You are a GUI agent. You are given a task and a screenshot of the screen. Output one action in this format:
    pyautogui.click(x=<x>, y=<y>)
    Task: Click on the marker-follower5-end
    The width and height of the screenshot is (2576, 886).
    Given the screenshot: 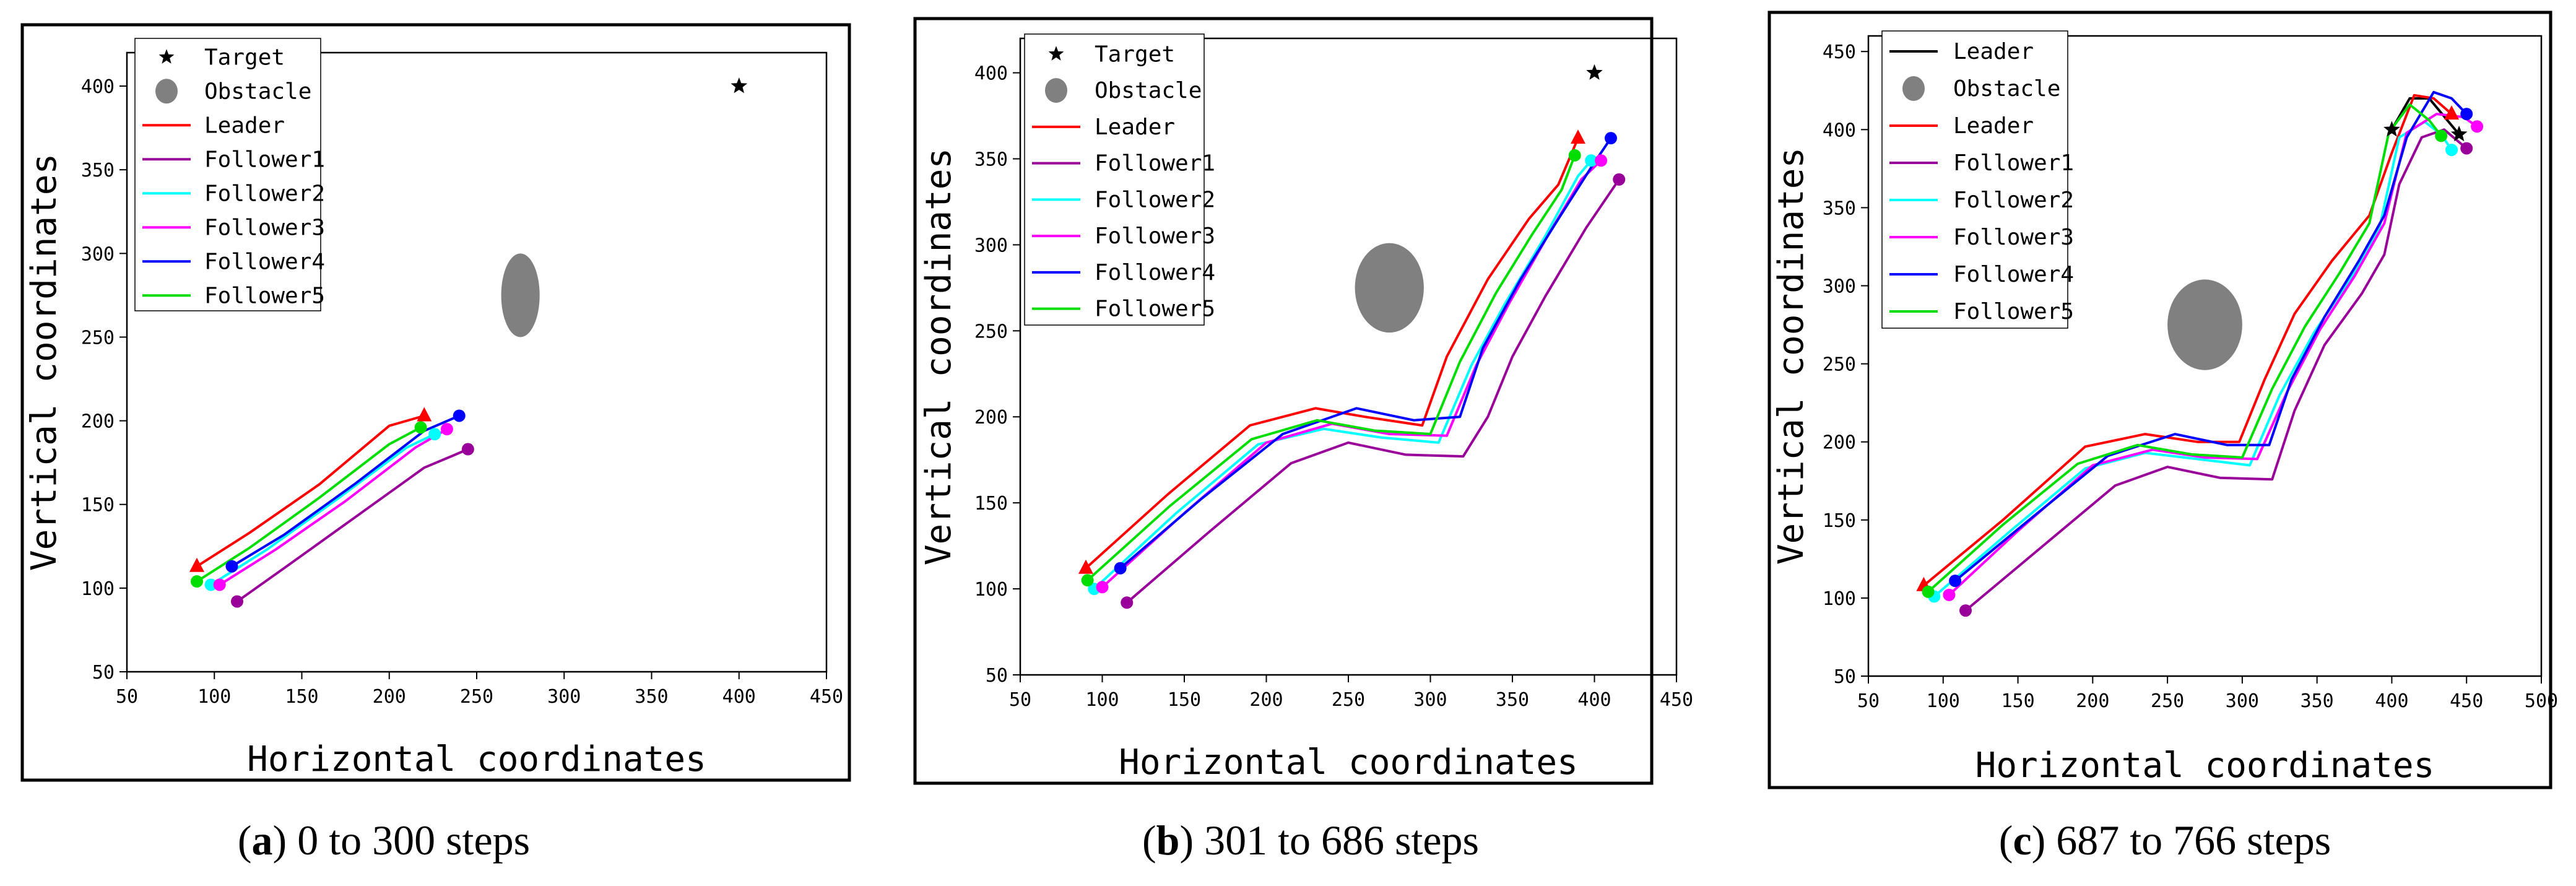 What is the action you would take?
    pyautogui.click(x=2441, y=135)
    